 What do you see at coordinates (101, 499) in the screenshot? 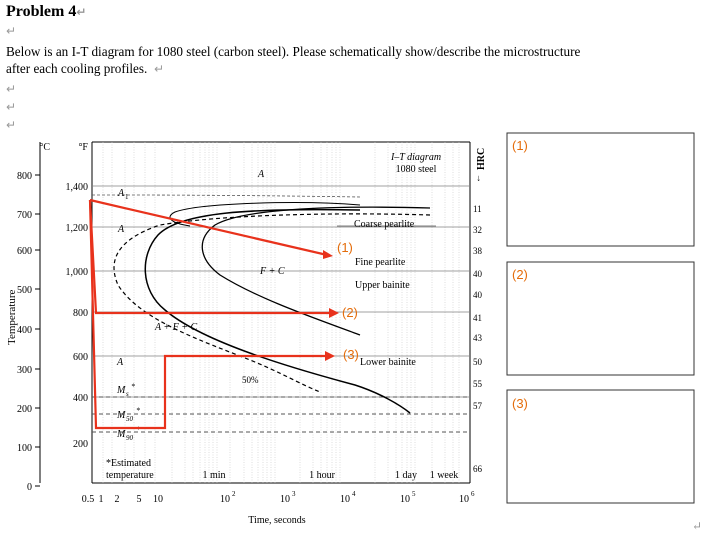
I see `x-tick: 1` at bounding box center [101, 499].